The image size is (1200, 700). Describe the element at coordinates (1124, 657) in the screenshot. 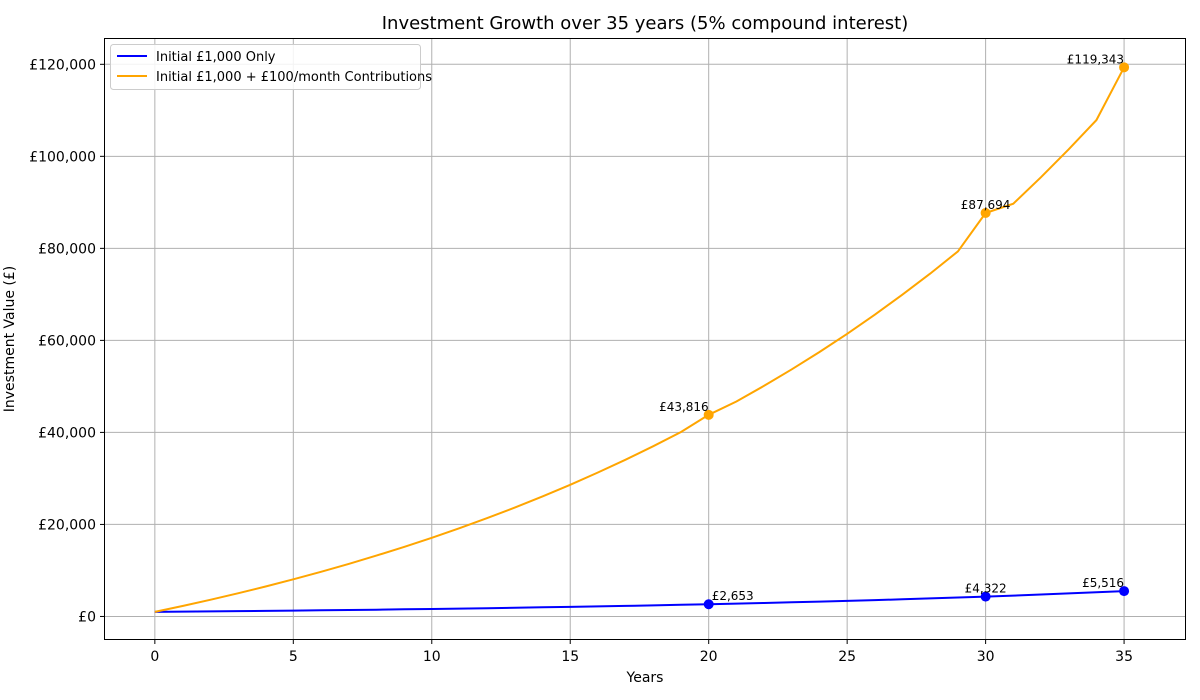

I see `x-tick-label: 35` at that location.